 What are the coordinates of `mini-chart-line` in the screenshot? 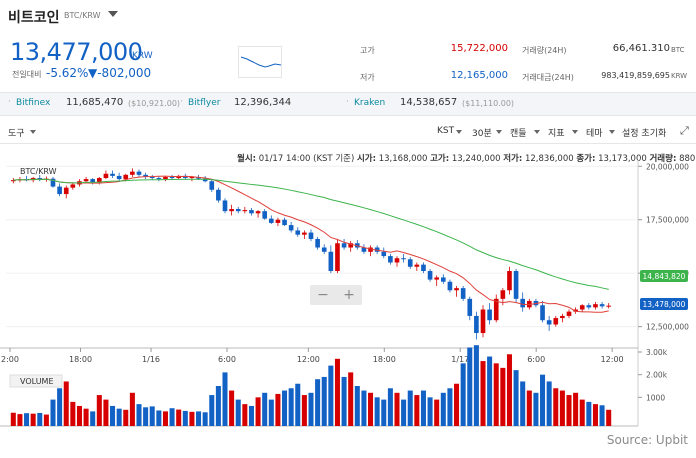 It's located at (261, 62).